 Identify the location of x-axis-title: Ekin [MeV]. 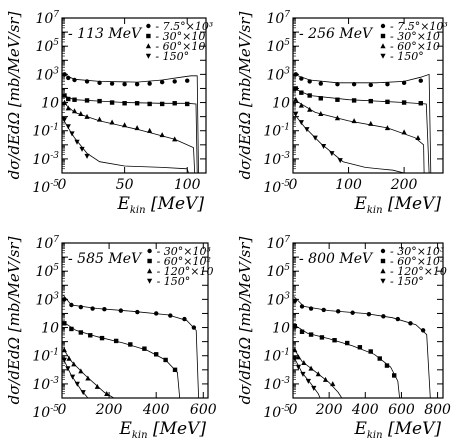
(397, 205).